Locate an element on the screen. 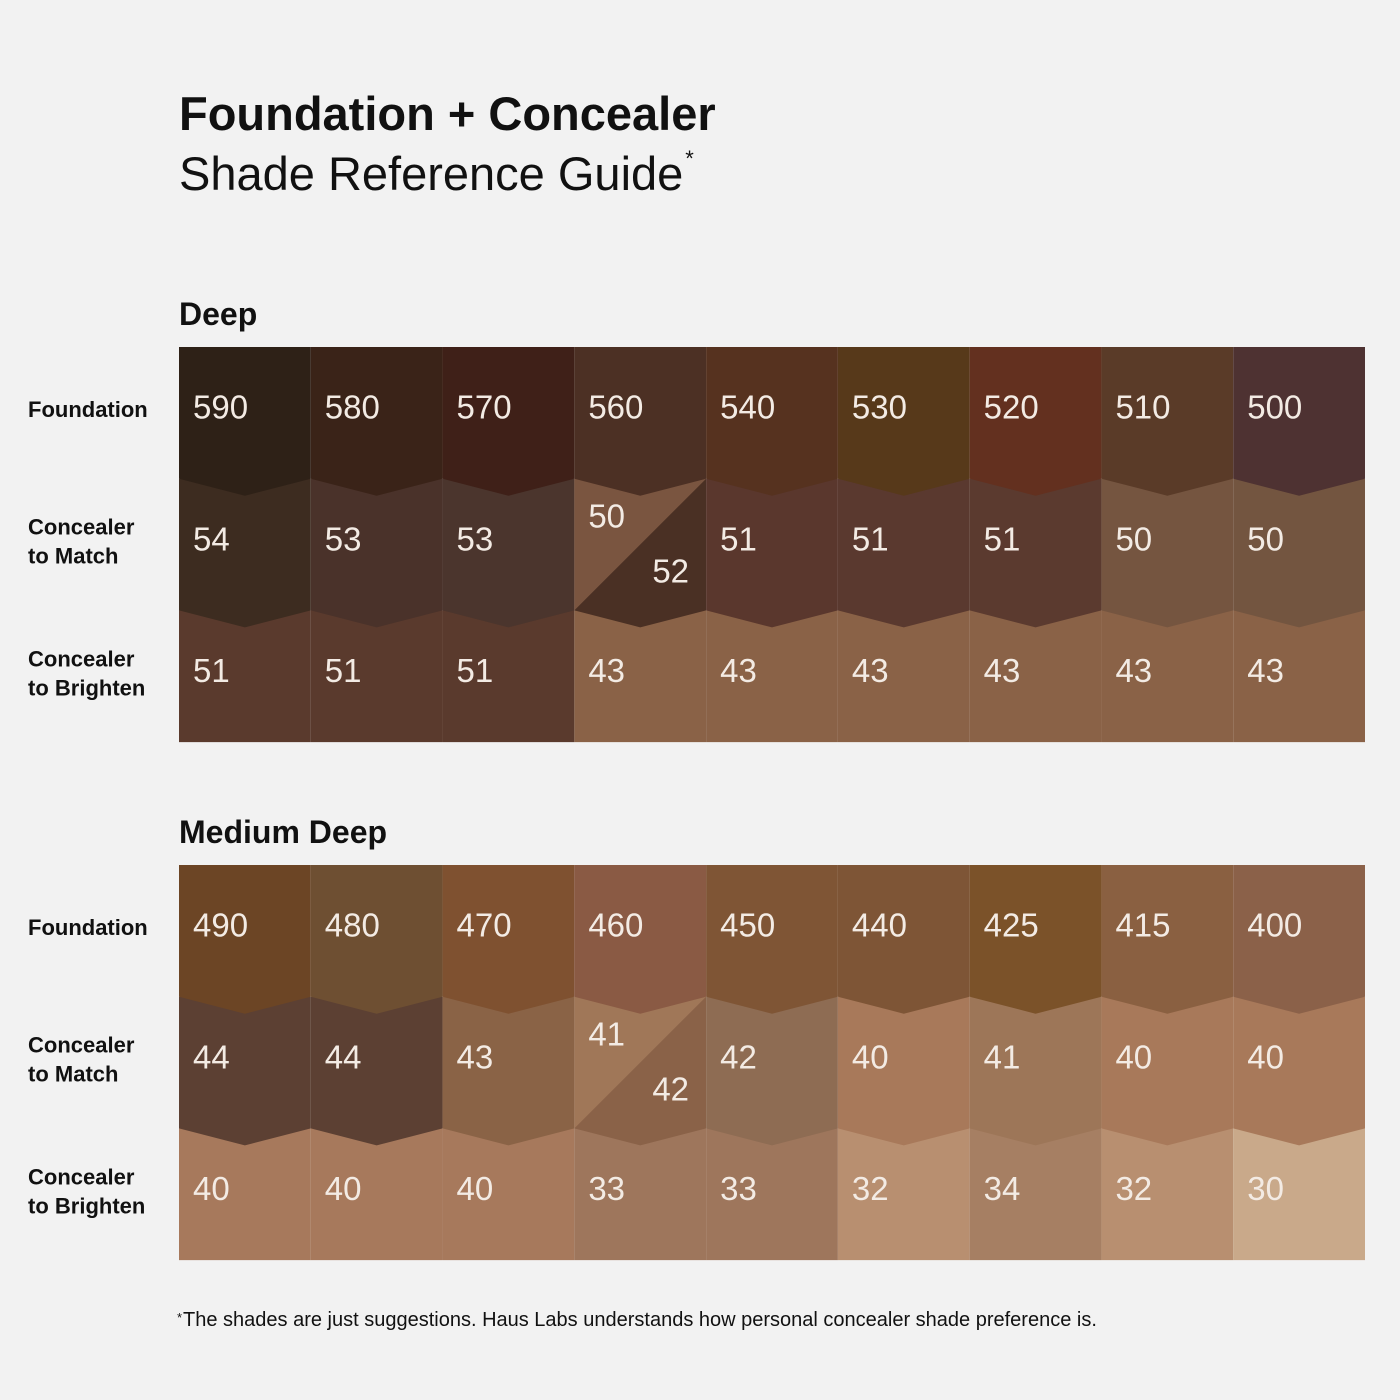 The width and height of the screenshot is (1400, 1400). shade-number: 415 is located at coordinates (1142, 925).